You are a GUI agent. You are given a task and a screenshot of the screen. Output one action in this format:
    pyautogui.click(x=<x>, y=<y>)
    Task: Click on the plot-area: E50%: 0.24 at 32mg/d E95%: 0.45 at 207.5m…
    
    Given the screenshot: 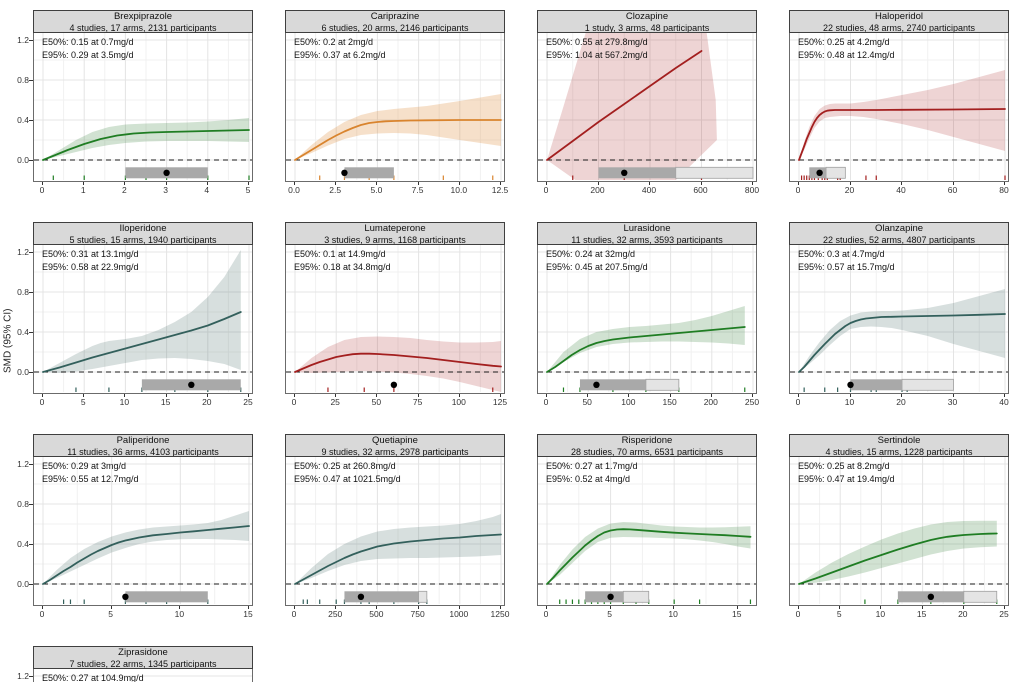 What is the action you would take?
    pyautogui.click(x=647, y=319)
    